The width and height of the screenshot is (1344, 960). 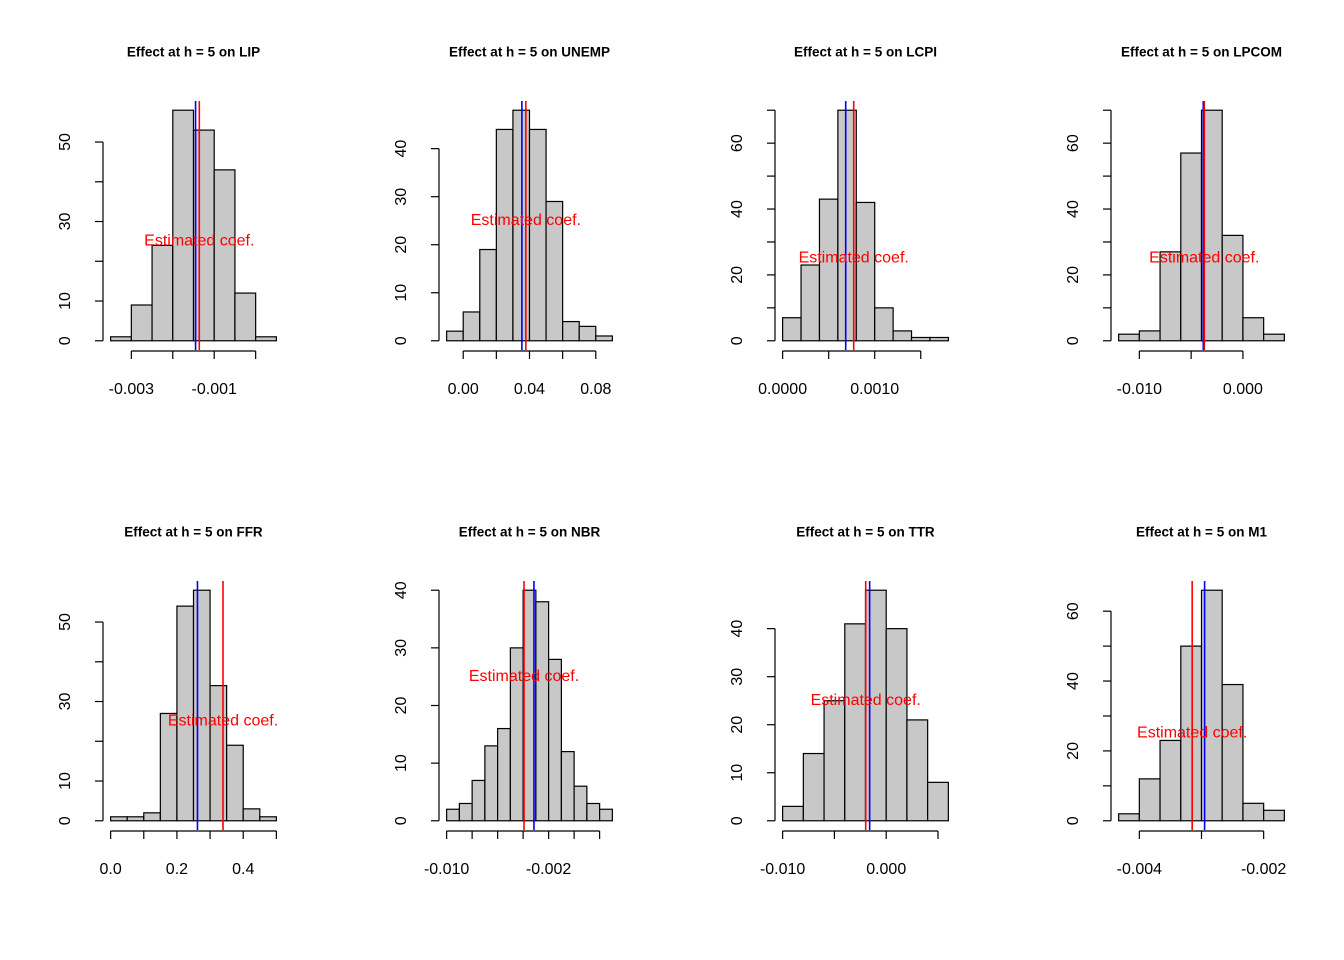 What do you see at coordinates (243, 869) in the screenshot?
I see `x-tick-label: 0.4` at bounding box center [243, 869].